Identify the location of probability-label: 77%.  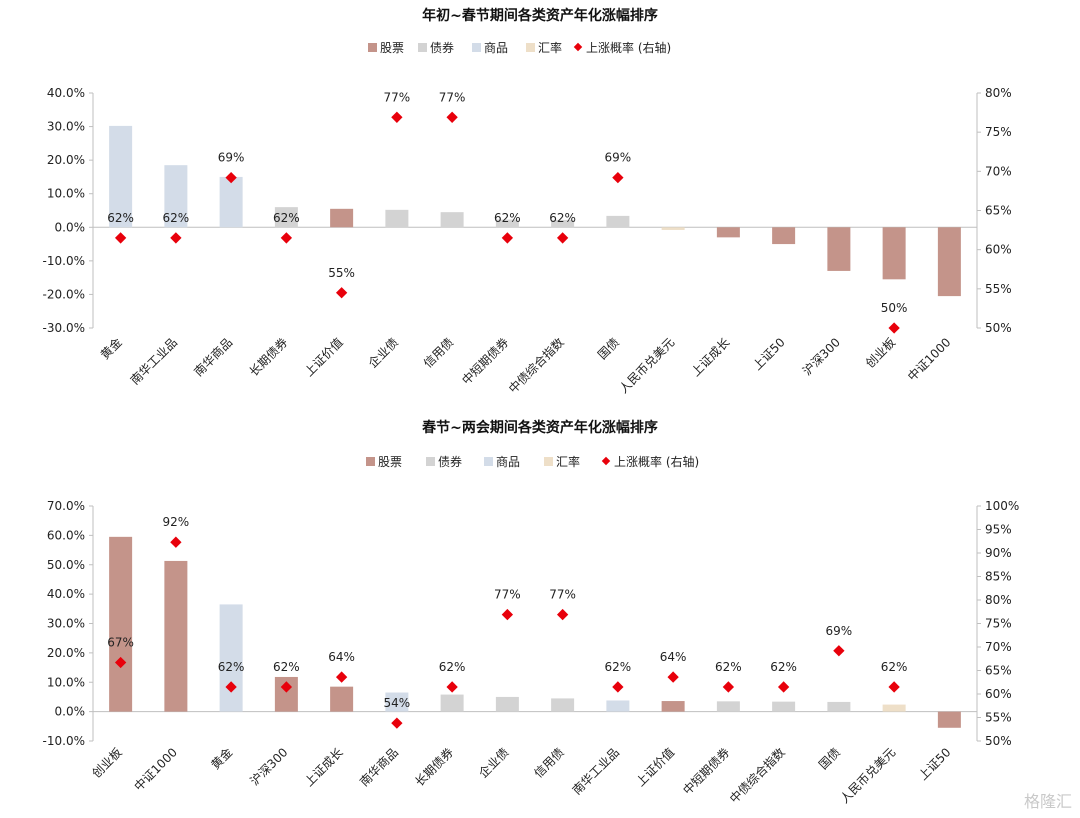
(562, 595).